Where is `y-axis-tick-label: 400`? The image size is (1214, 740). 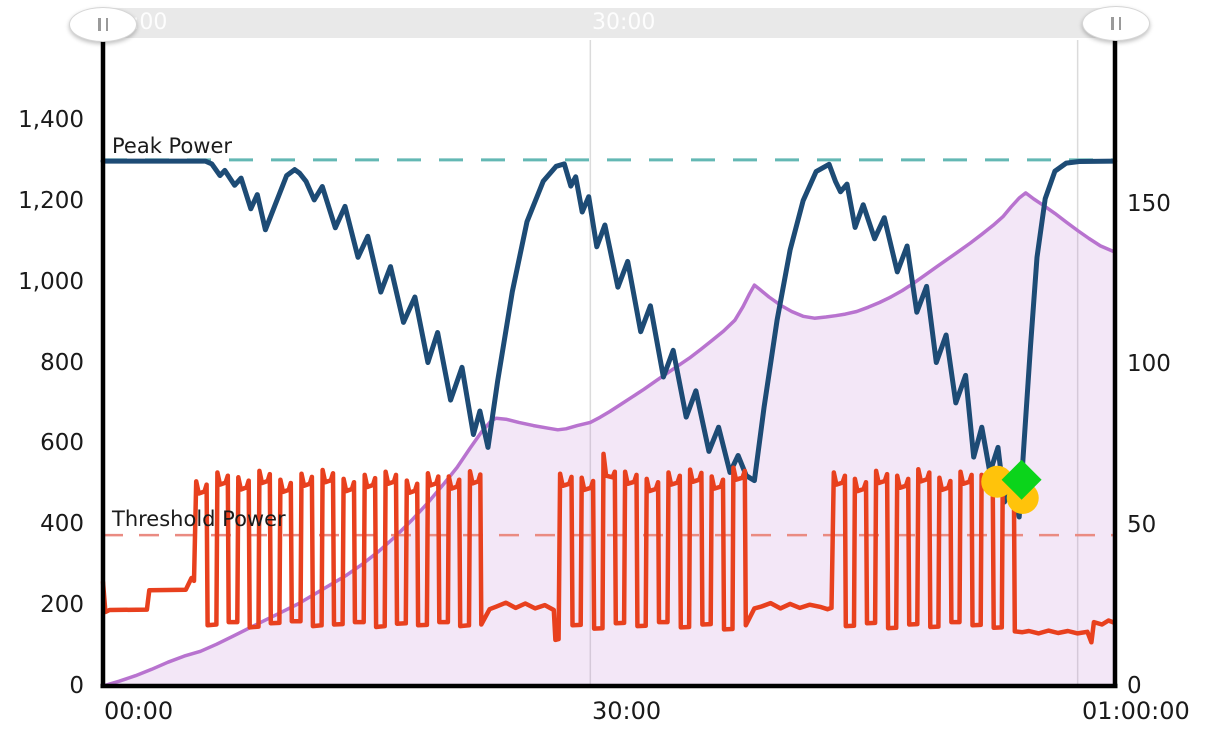
y-axis-tick-label: 400 is located at coordinates (62, 524).